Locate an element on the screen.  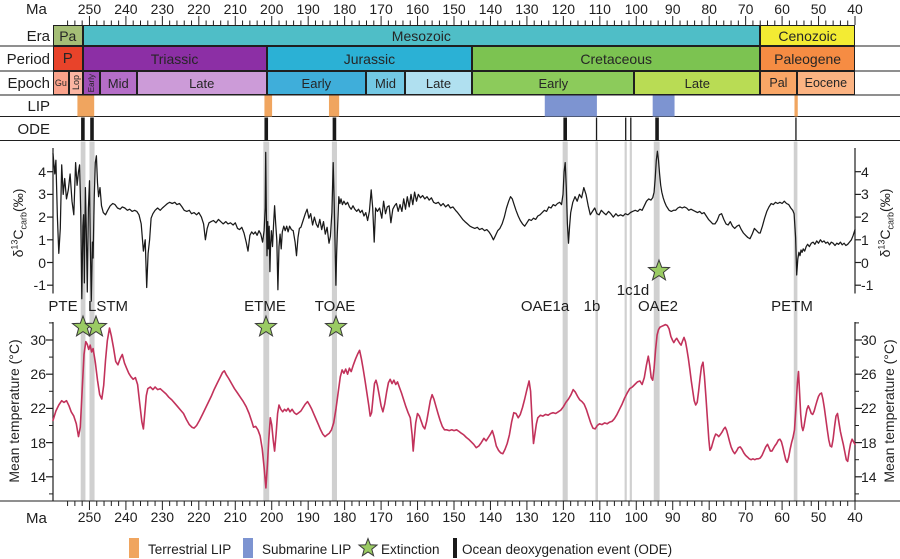
event-band-OAE1a is located at coordinates (565, 321).